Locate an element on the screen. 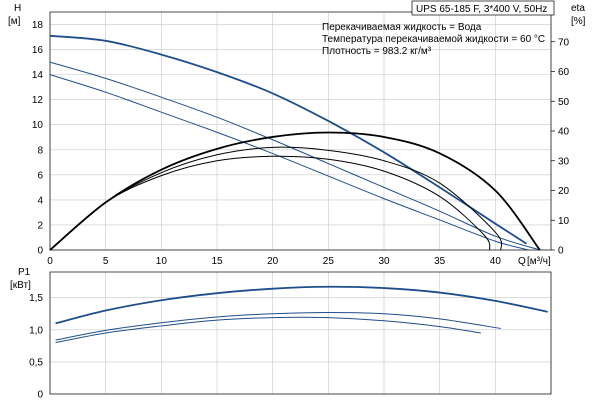 Image resolution: width=600 pixels, height=400 pixels. y-tick-label: 6 is located at coordinates (40, 175).